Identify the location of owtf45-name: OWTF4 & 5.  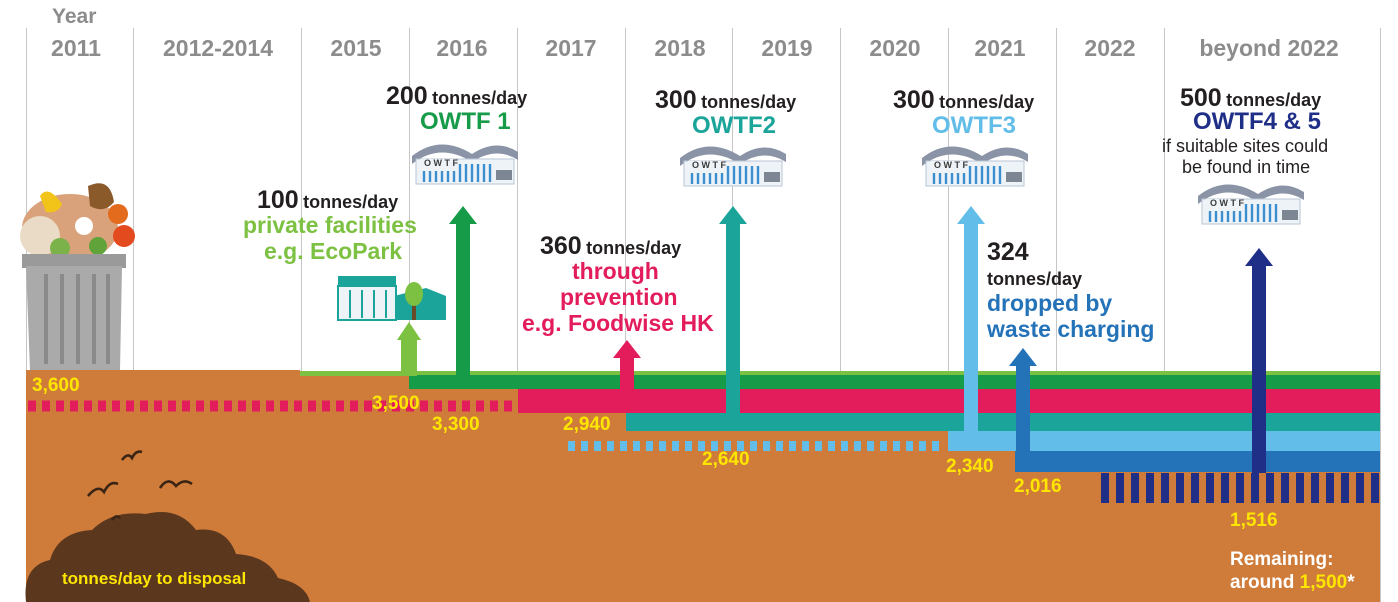
(1257, 121).